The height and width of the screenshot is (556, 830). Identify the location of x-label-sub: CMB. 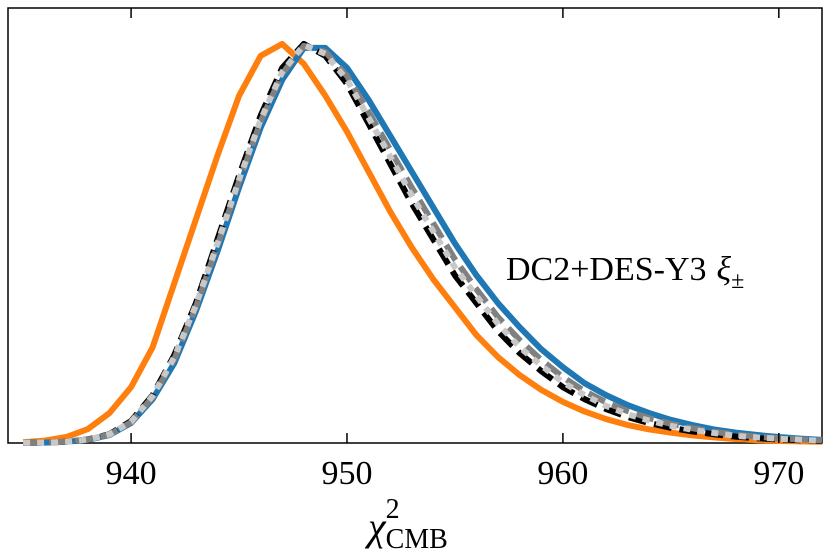
(417, 539).